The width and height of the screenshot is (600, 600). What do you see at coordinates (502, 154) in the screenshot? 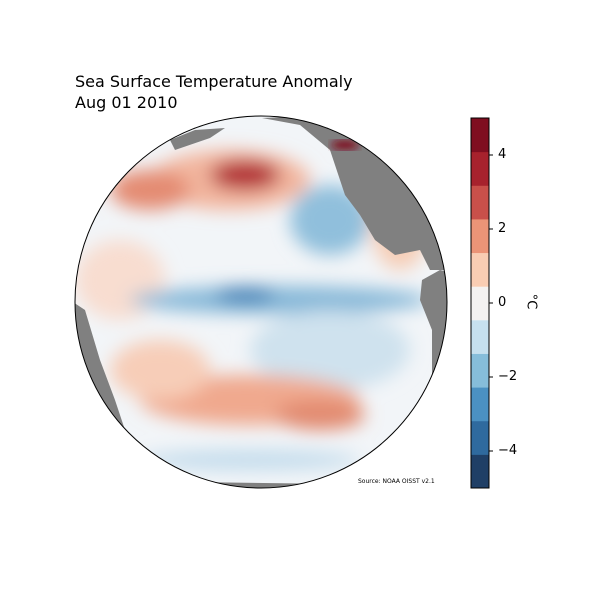
I see `colorbar-tick-label: 4` at bounding box center [502, 154].